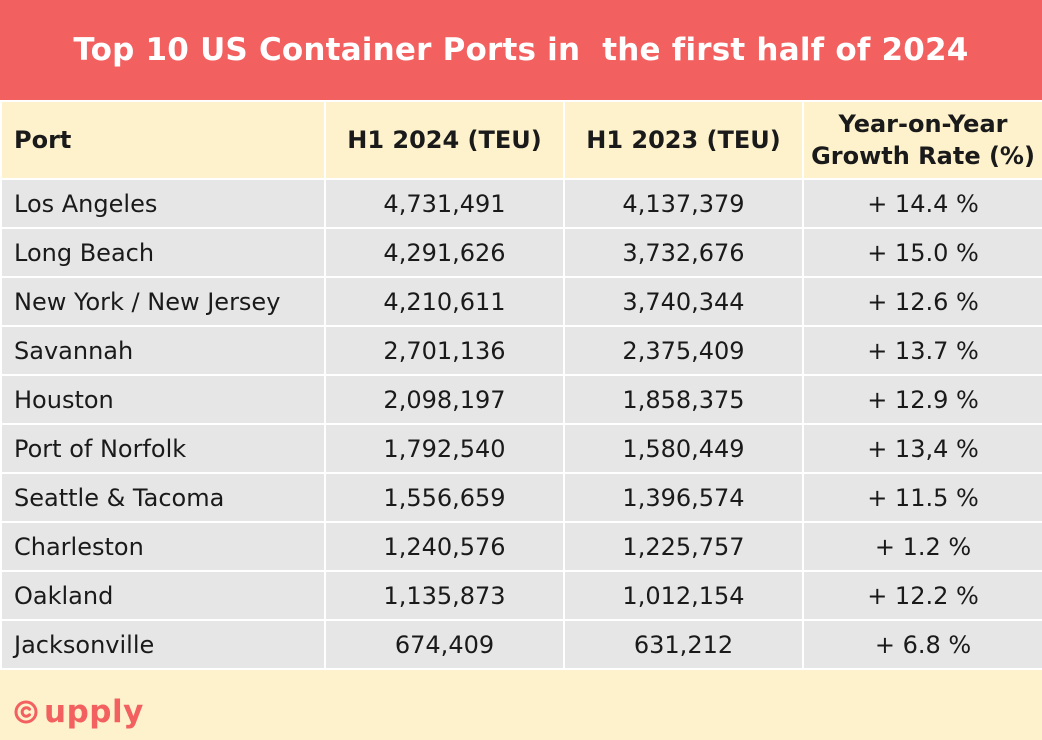  What do you see at coordinates (444, 399) in the screenshot?
I see `cell-h1-2024: 2,098,197` at bounding box center [444, 399].